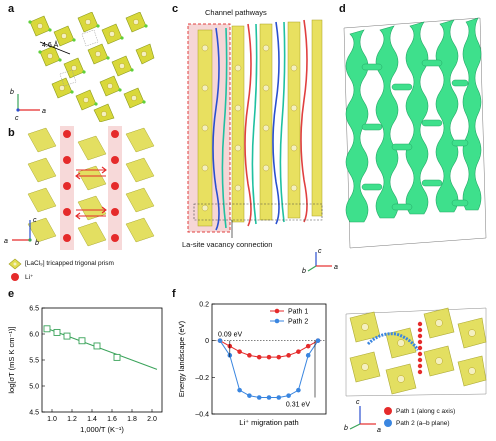 The image size is (496, 441). I want to click on isosurface-slices, so click(260, 125).